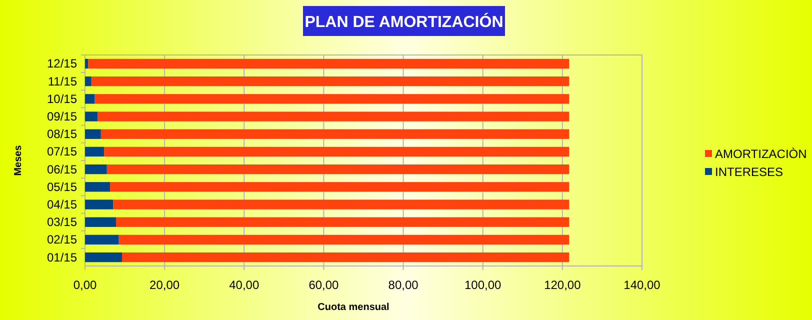  I want to click on x-tick-label: 20,00, so click(165, 285).